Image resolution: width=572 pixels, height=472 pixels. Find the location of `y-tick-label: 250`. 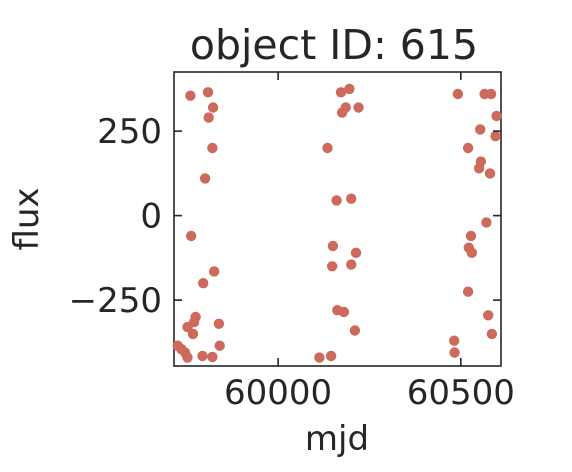

y-tick-label: 250 is located at coordinates (129, 132).